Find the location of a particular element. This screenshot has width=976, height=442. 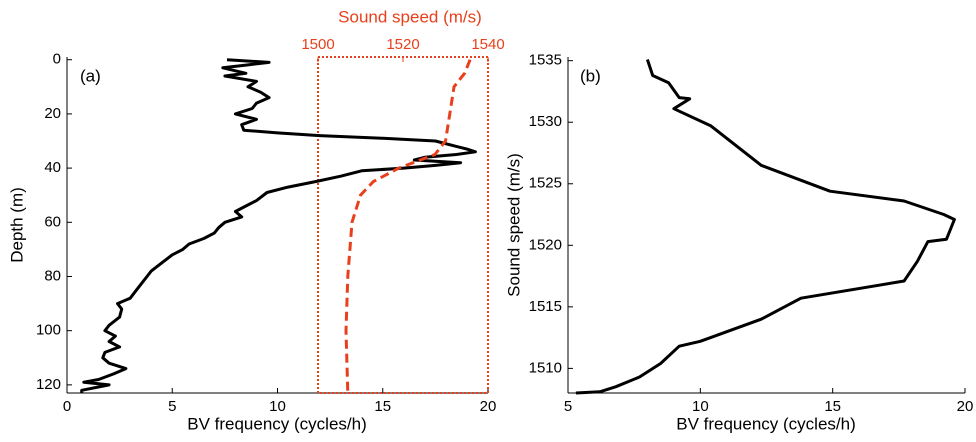

y-tick-label: 1530 is located at coordinates (545, 121).